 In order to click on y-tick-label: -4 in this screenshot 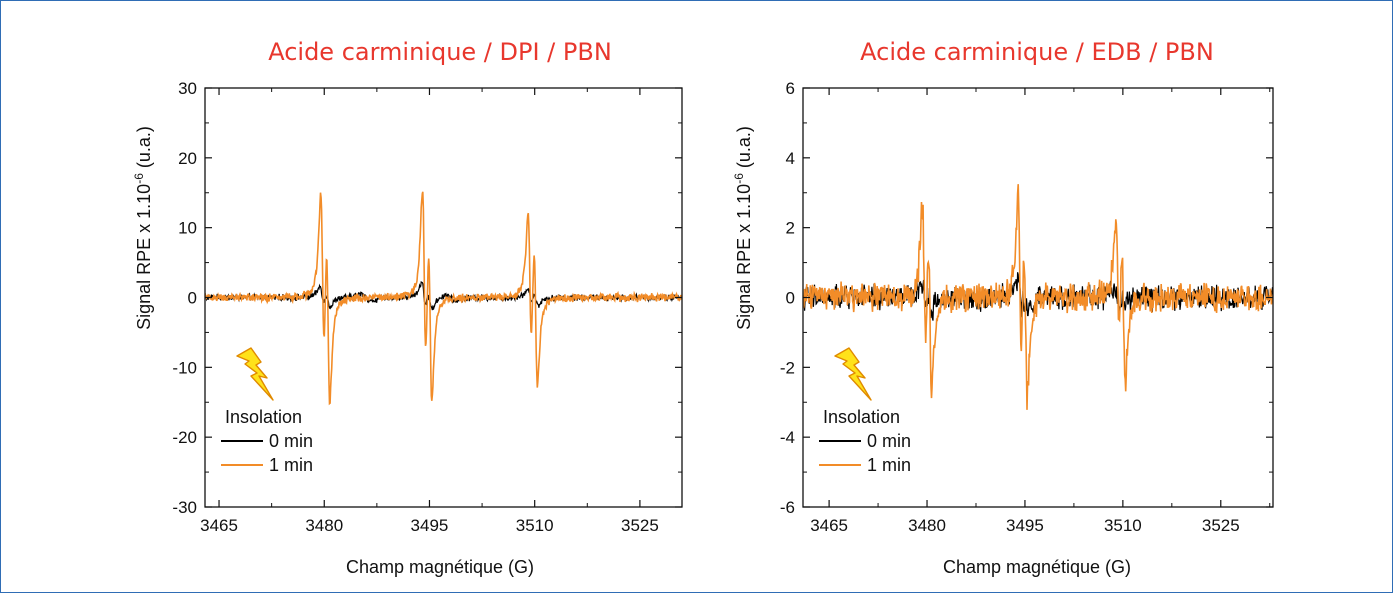, I will do `click(787, 437)`.